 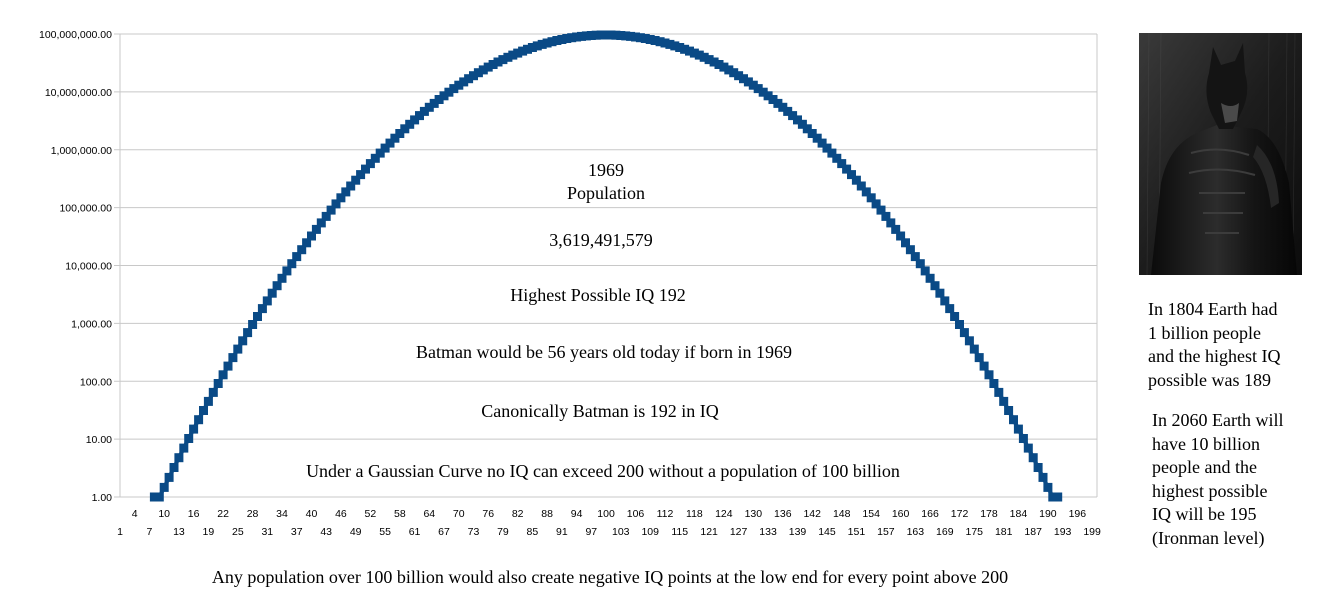 What do you see at coordinates (81, 151) in the screenshot?
I see `y-tick-label: 1,000,000.00` at bounding box center [81, 151].